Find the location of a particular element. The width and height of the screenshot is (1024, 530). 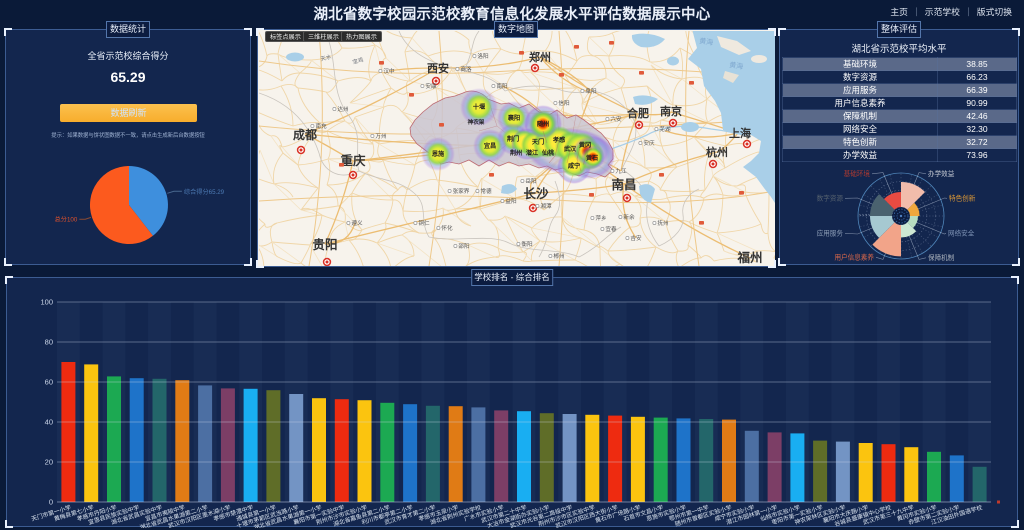

svg-text: 基础环境 is located at coordinates (857, 173).